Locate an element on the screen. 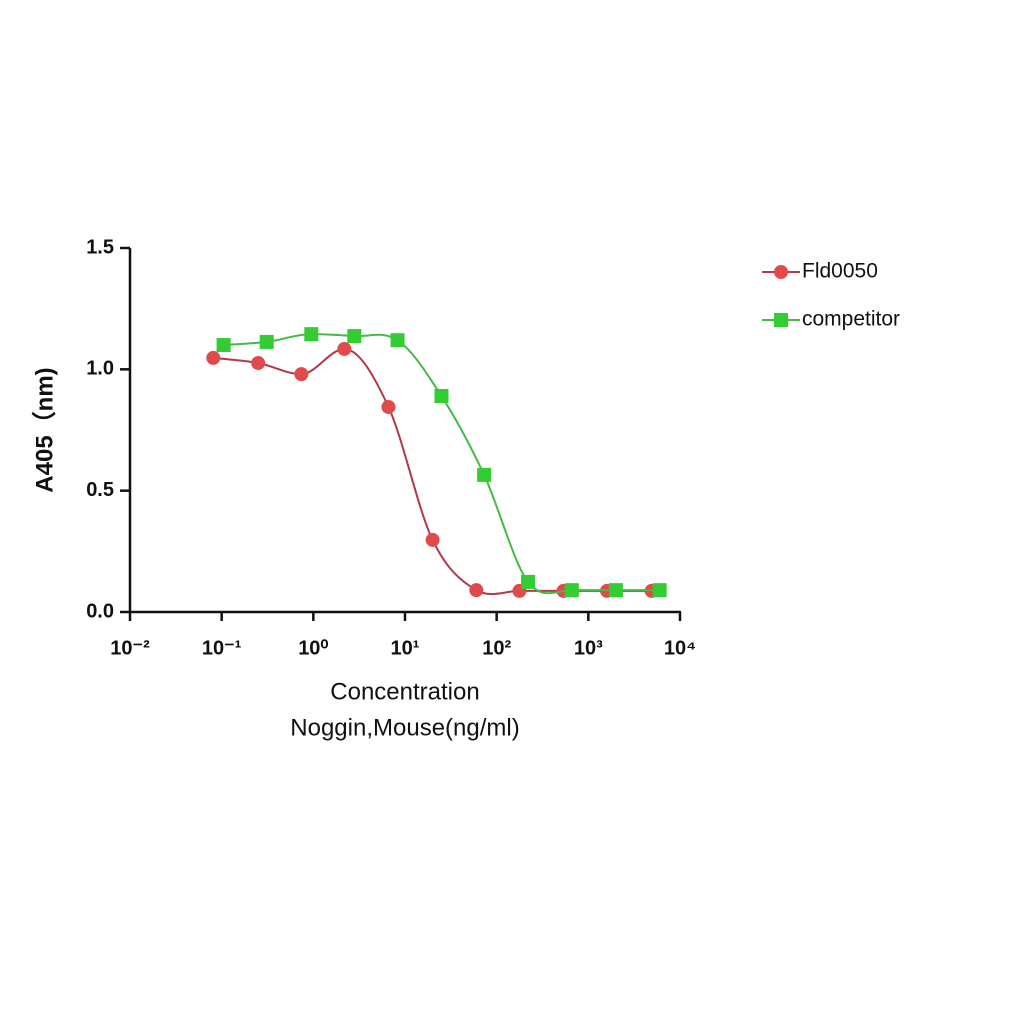 The width and height of the screenshot is (1024, 1029). y-tick-label: 0.5 is located at coordinates (100, 490).